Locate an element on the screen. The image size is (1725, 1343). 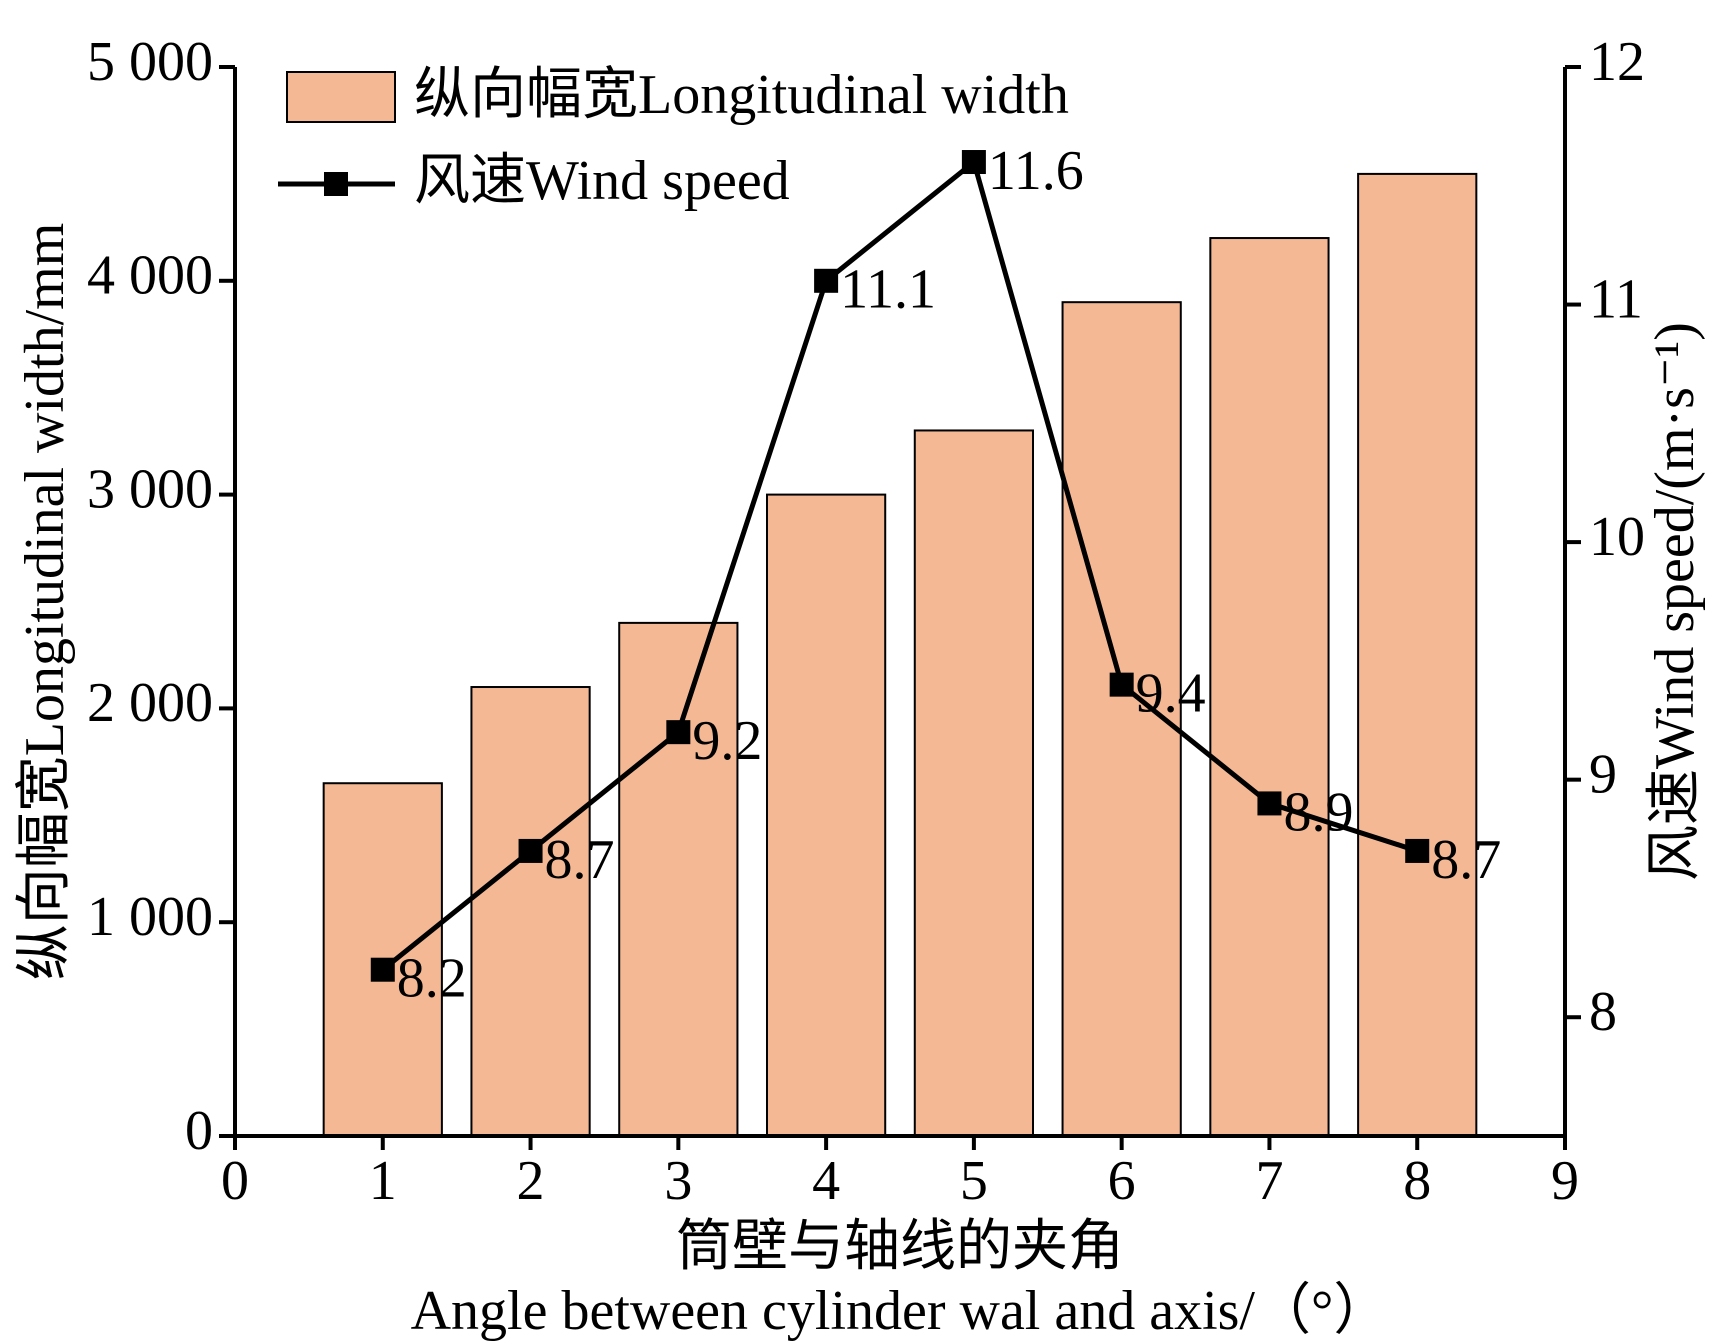
data-label: 9.4 is located at coordinates (1171, 693).